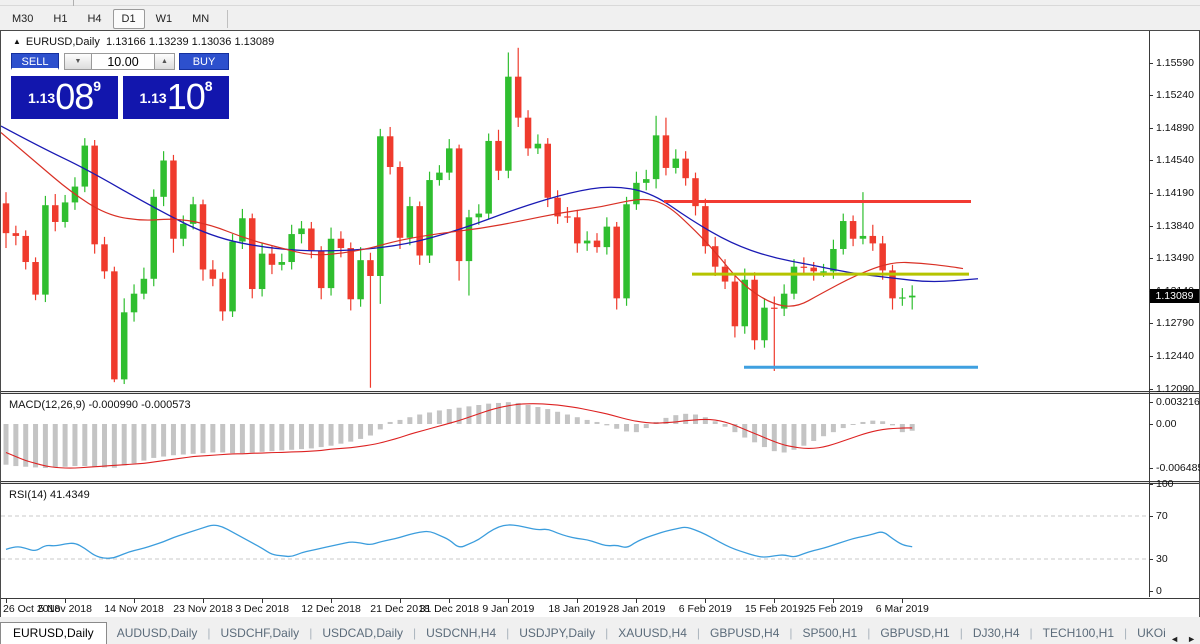  Describe the element at coordinates (53, 633) in the screenshot. I see `tab-eurusd-daily: EURUSD,Daily` at that location.